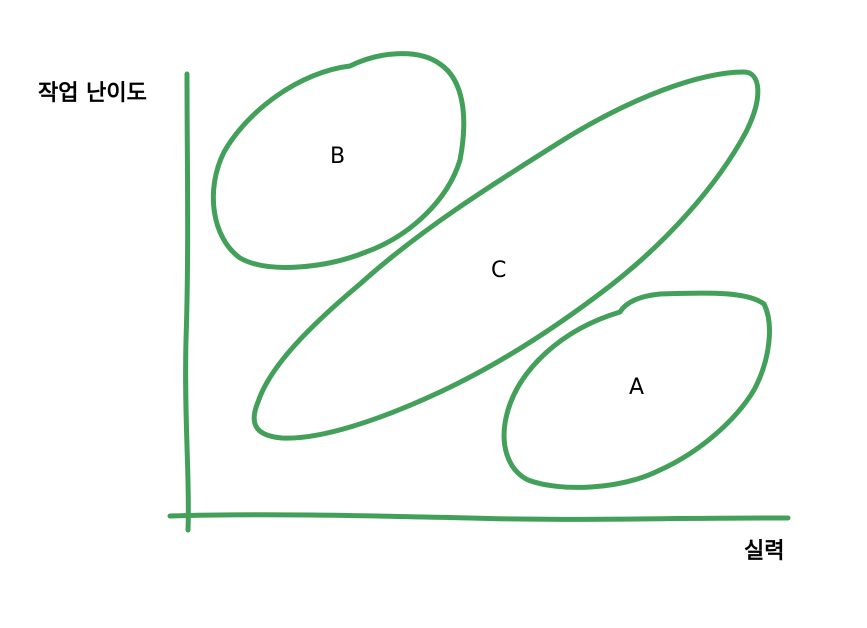 The width and height of the screenshot is (867, 628). What do you see at coordinates (498, 270) in the screenshot?
I see `region-c-label: C` at bounding box center [498, 270].